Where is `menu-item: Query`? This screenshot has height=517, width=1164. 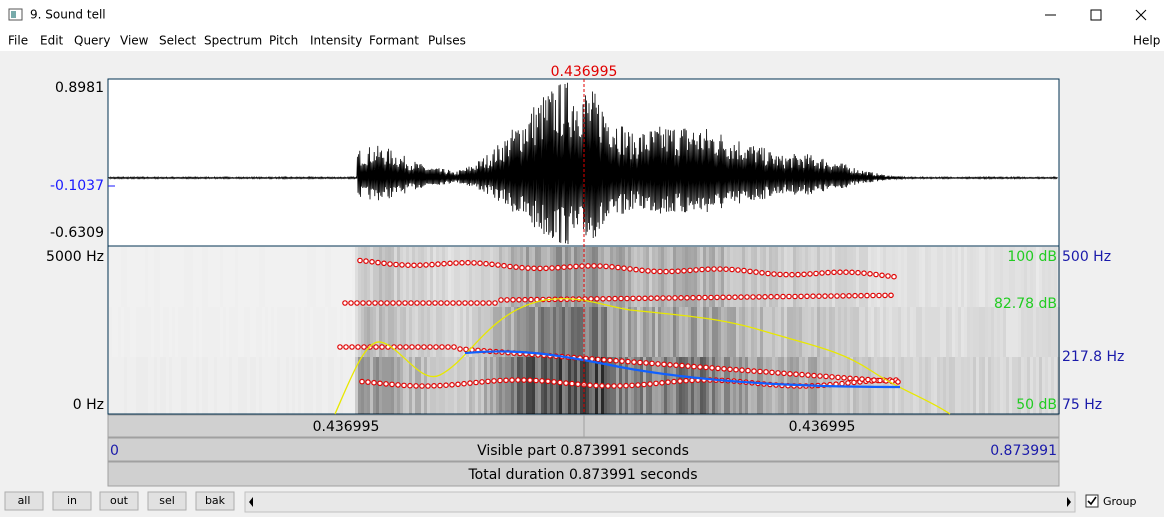
menu-item: Query is located at coordinates (92, 41).